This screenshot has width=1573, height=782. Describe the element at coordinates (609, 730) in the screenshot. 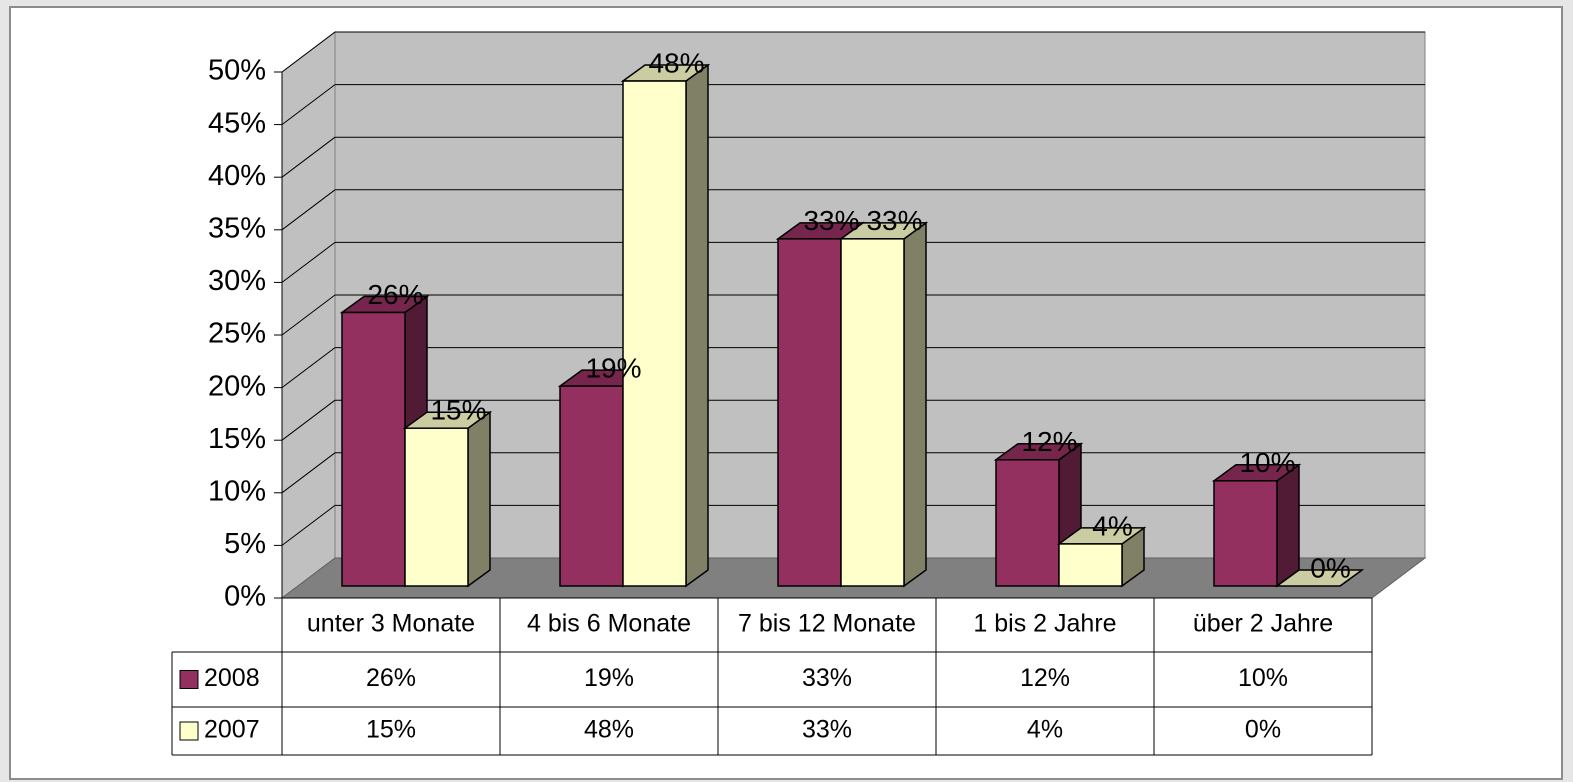

I see `table-cell: 48%` at that location.